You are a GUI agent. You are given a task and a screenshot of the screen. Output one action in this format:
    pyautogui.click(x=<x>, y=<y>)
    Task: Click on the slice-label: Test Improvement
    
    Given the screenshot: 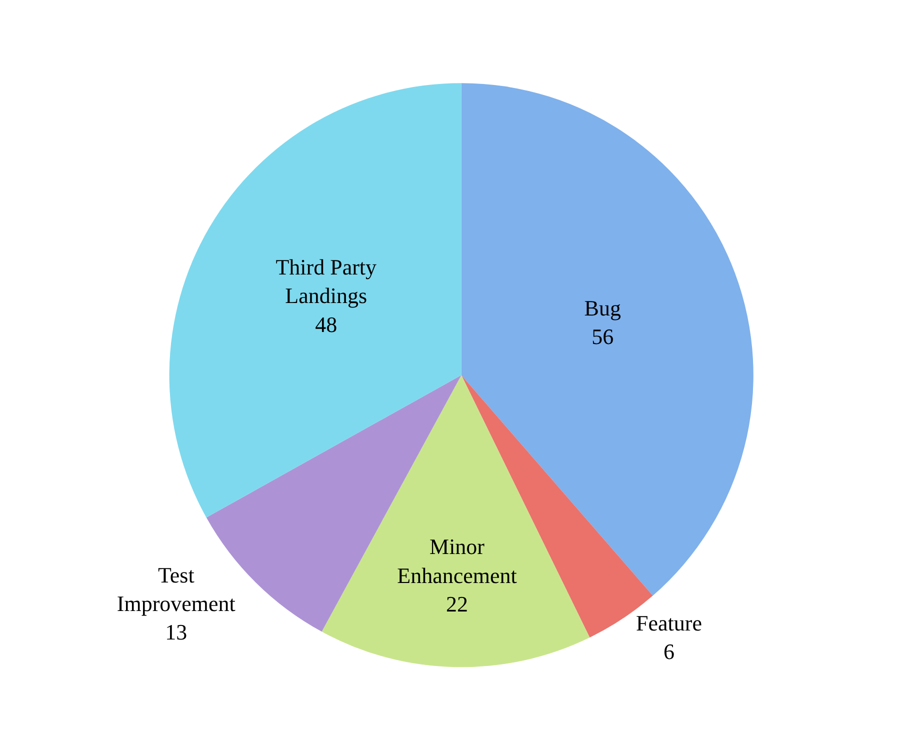 What is the action you would take?
    pyautogui.click(x=176, y=589)
    